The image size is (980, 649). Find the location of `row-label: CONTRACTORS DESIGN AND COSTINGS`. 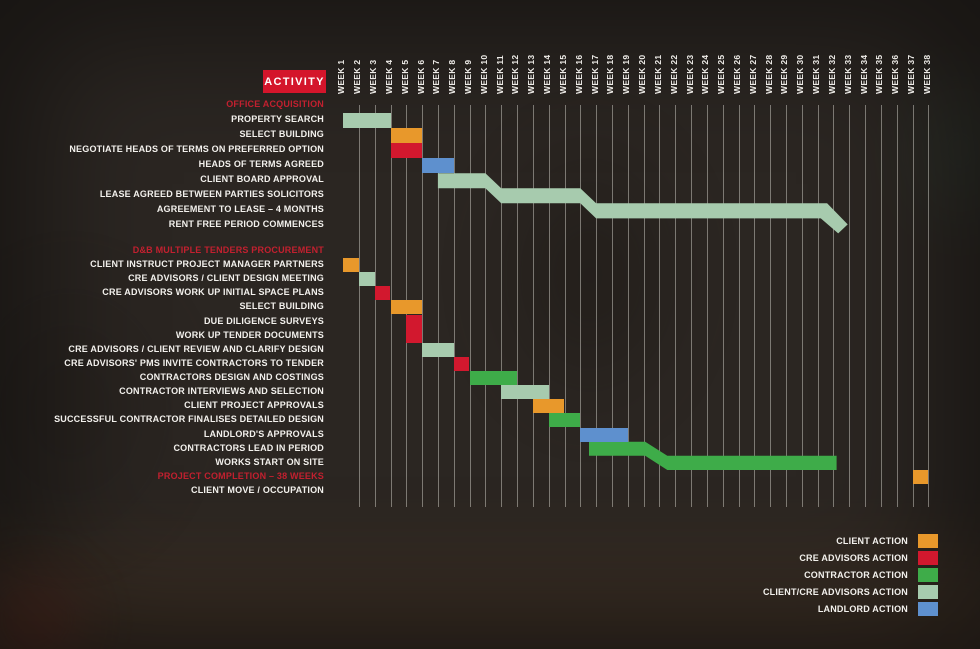

row-label: CONTRACTORS DESIGN AND COSTINGS is located at coordinates (231, 377).